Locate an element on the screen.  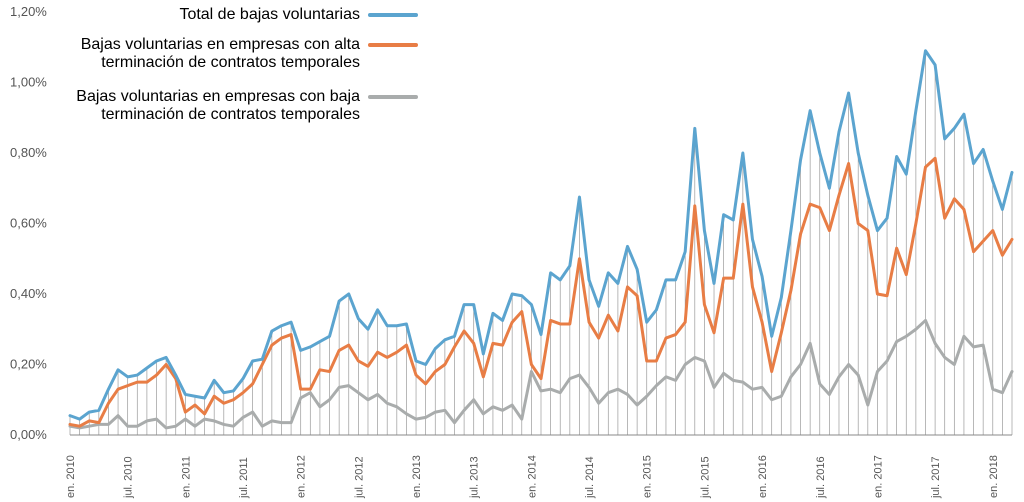
y-tick-label: 0,60% is located at coordinates (28, 223).